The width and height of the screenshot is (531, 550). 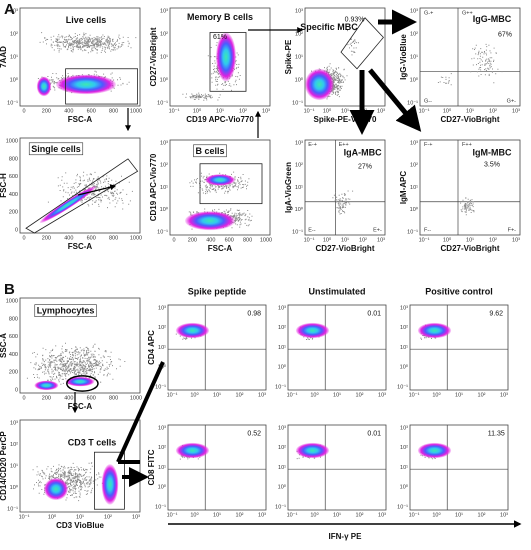 What do you see at coordinates (403, 188) in the screenshot?
I see `y-axis-label: IgM-APC` at bounding box center [403, 188].